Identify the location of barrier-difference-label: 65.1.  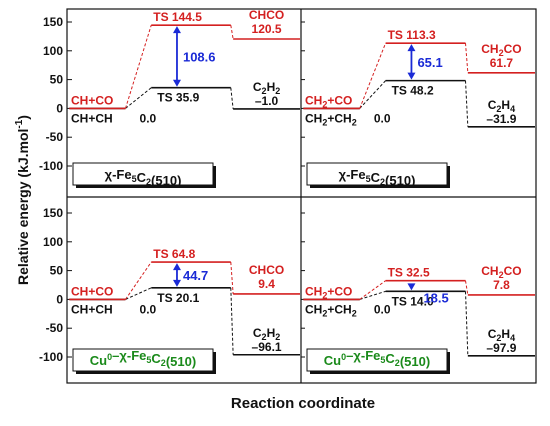
(429, 62).